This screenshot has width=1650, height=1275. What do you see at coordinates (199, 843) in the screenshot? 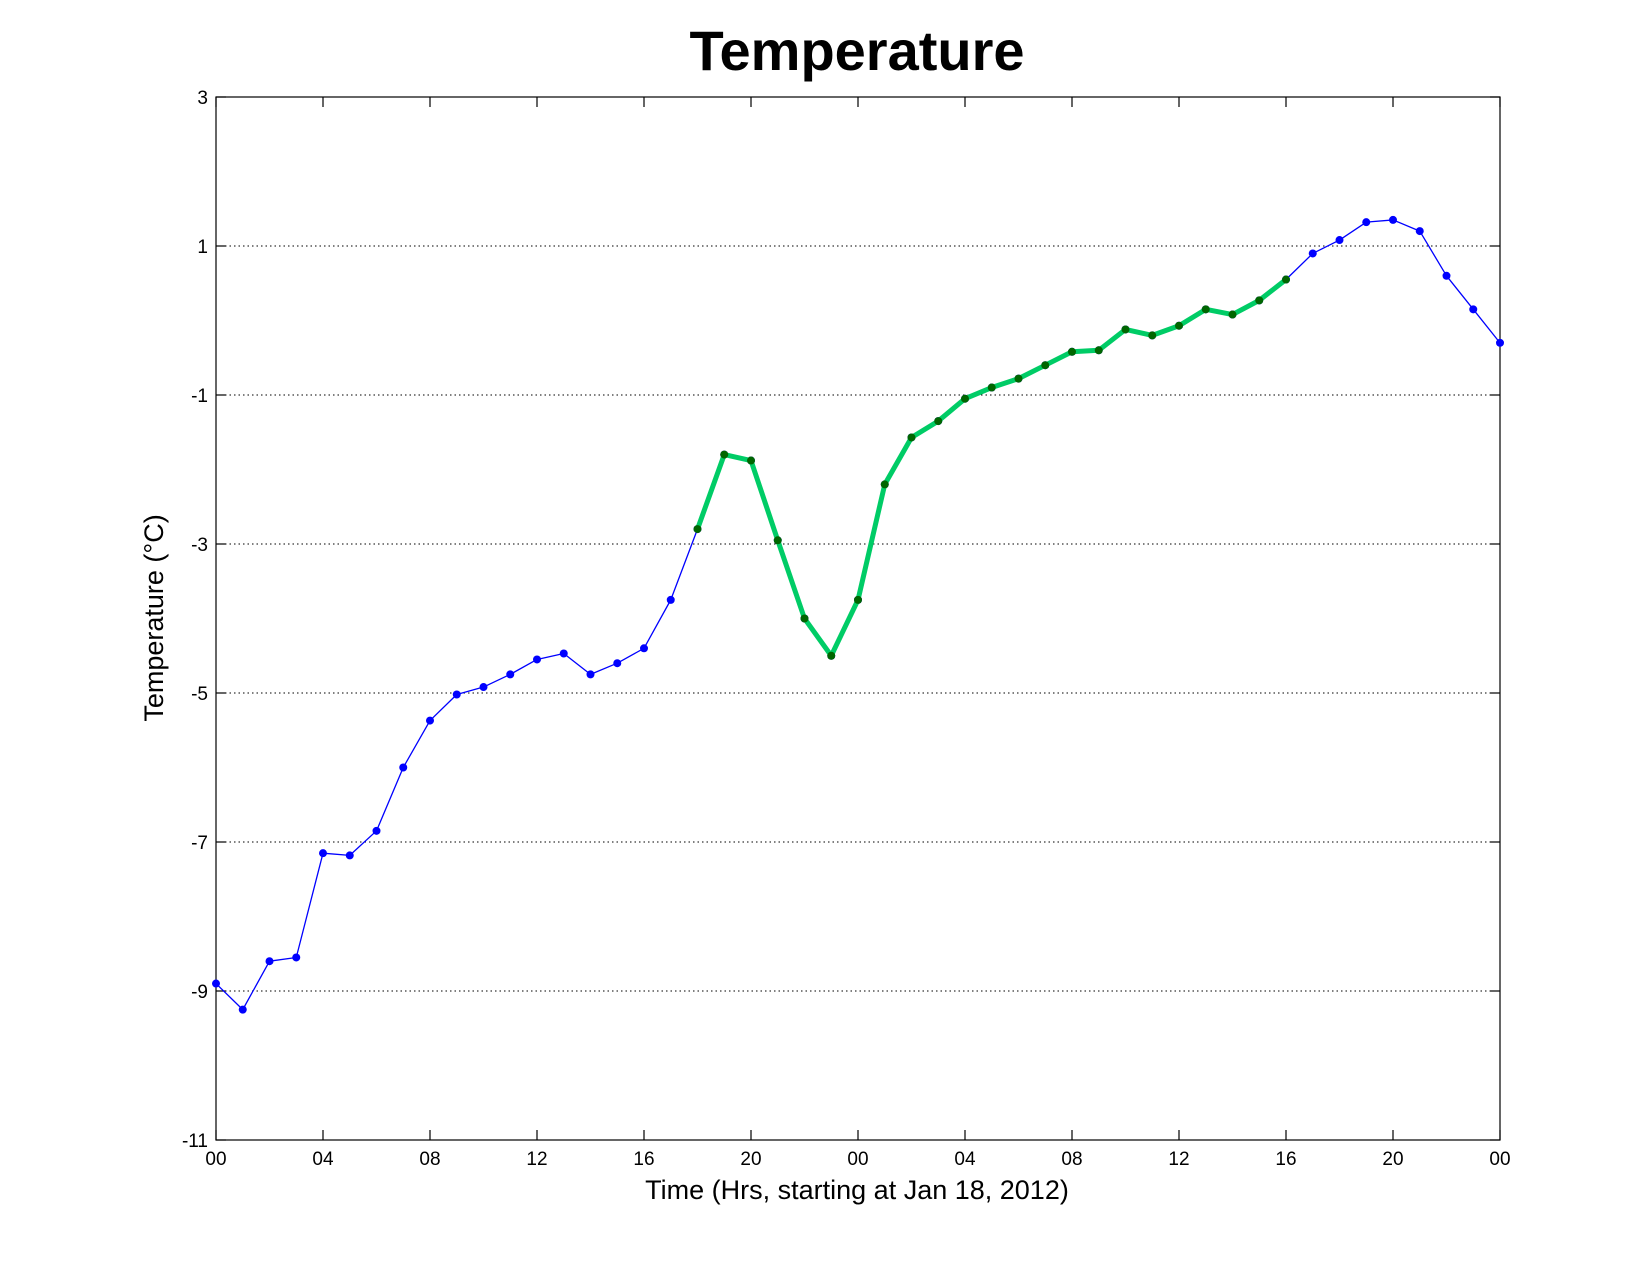
I see `y-tick-label: -7` at bounding box center [199, 843].